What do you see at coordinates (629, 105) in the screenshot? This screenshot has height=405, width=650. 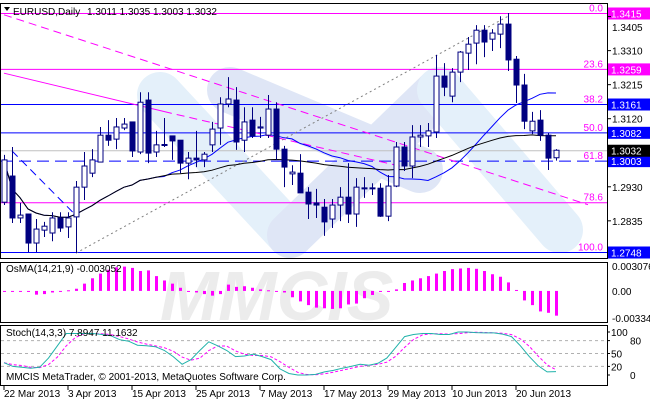 I see `price-tag: 1.3161` at bounding box center [629, 105].